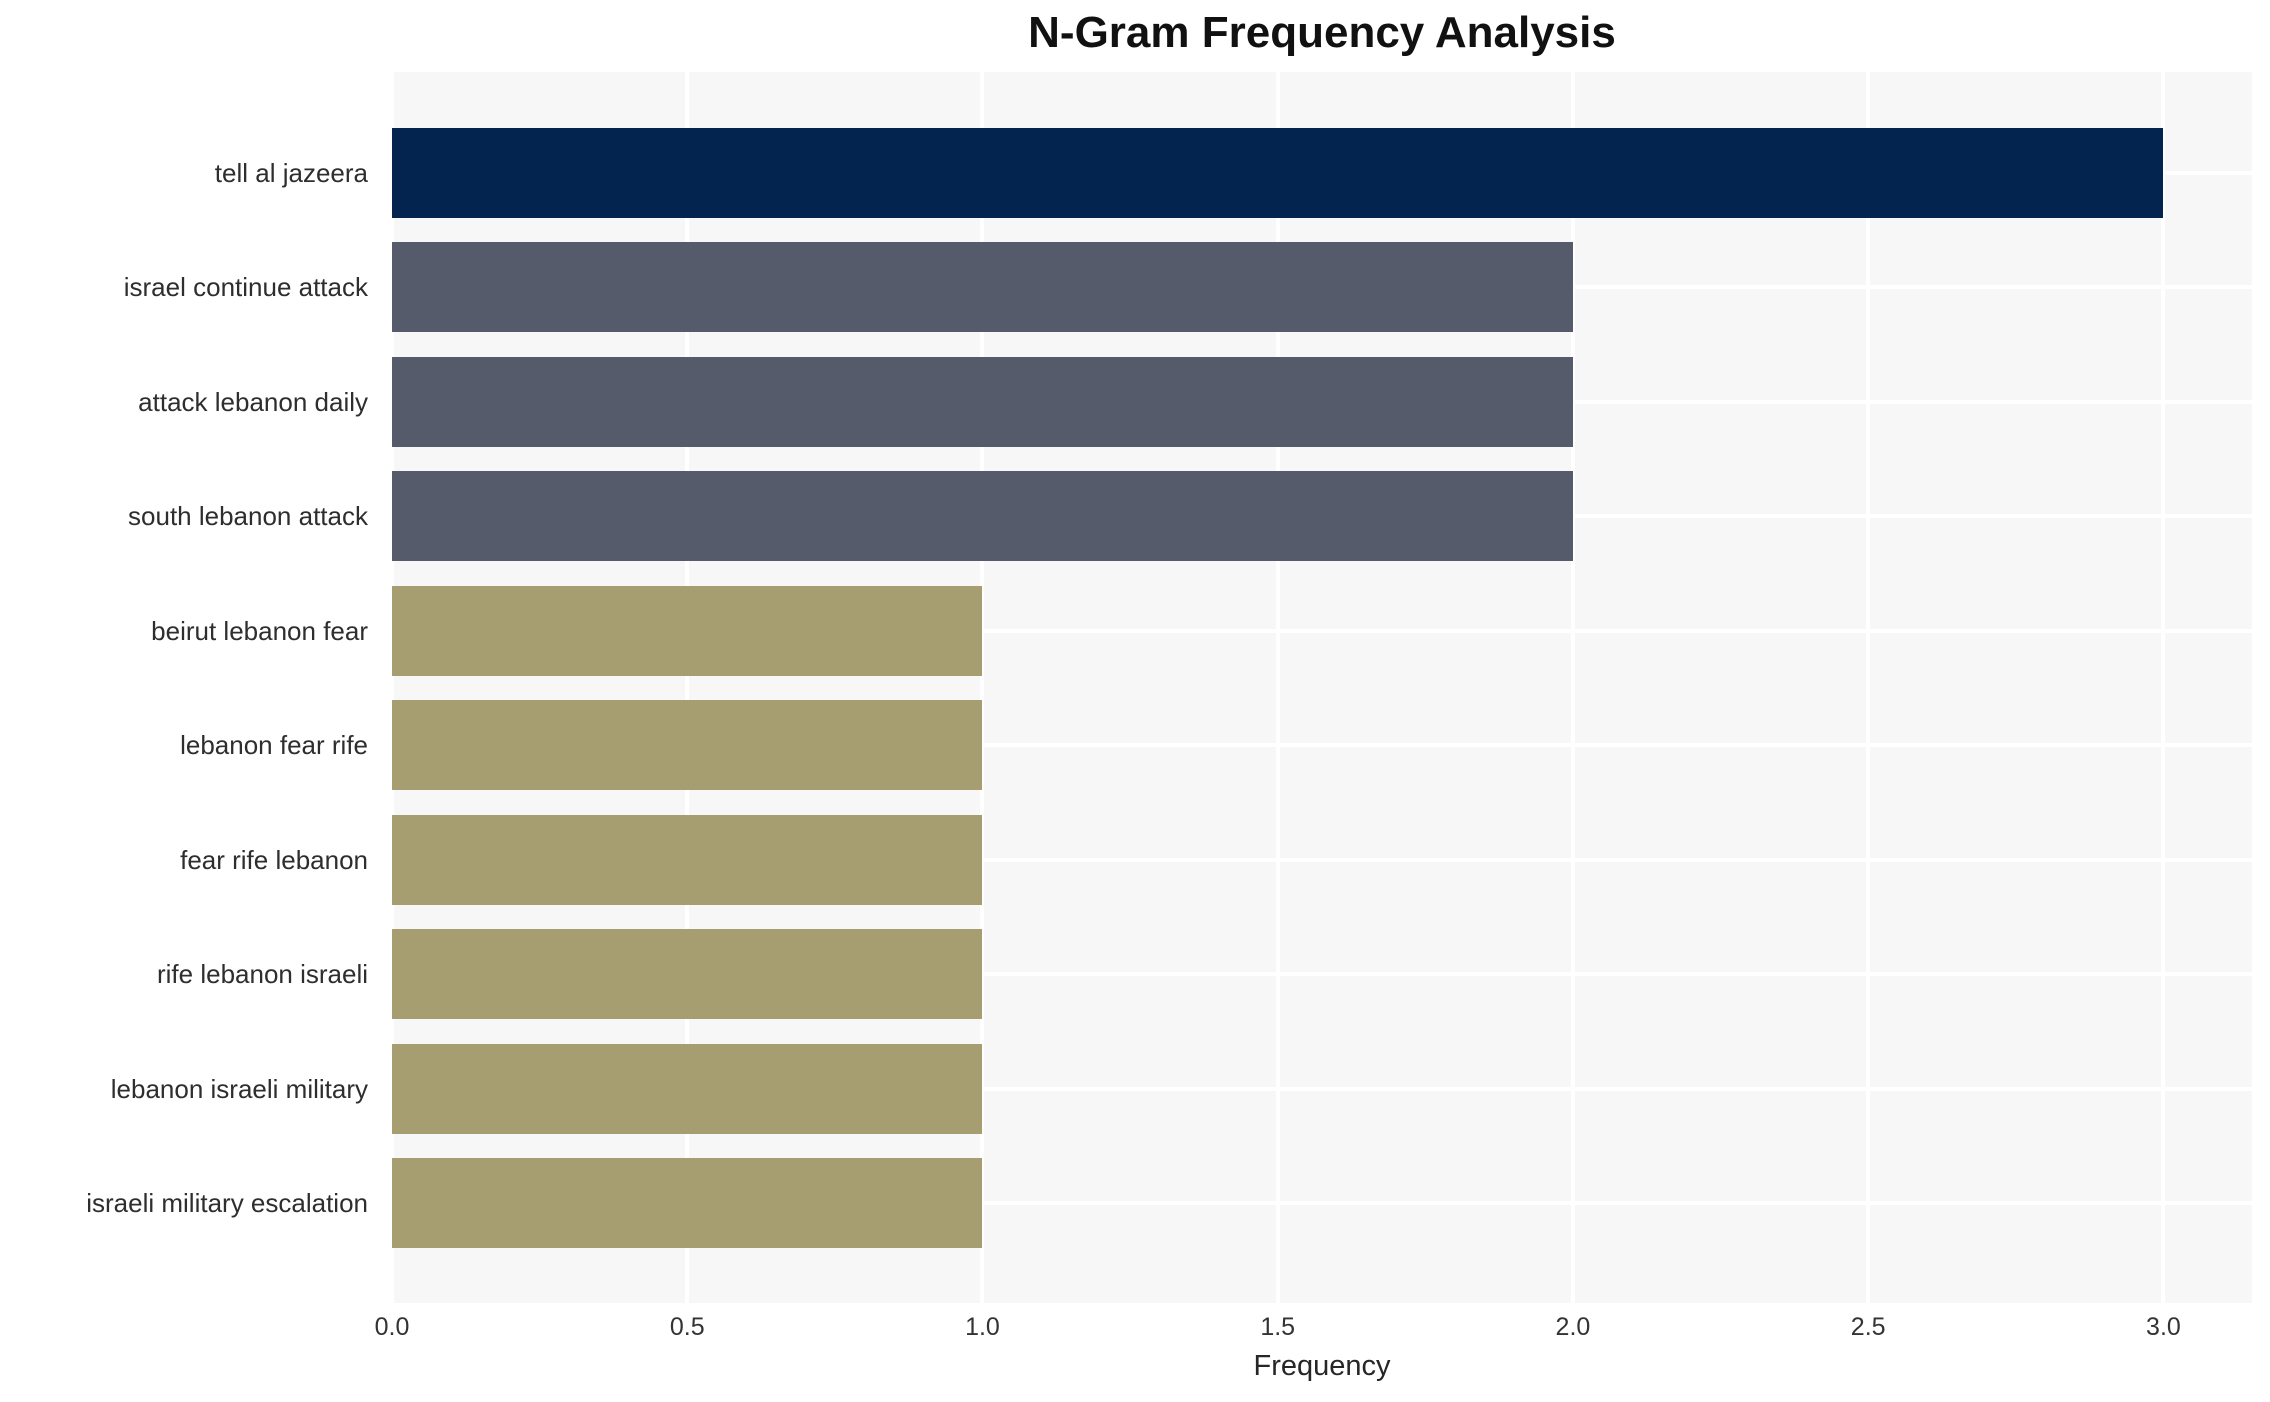  Describe the element at coordinates (2163, 1327) in the screenshot. I see `x-tick-label: 3.0` at that location.